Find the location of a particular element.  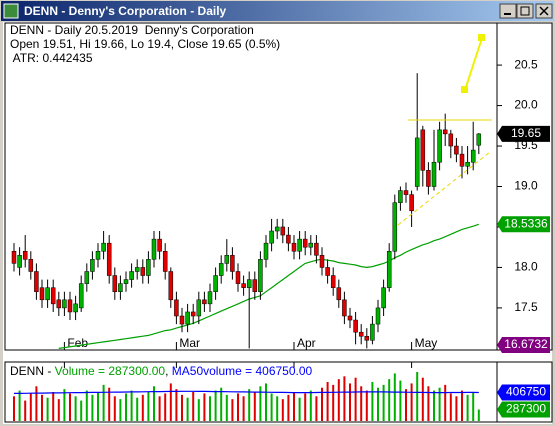

maximize-button is located at coordinates (525, 11).